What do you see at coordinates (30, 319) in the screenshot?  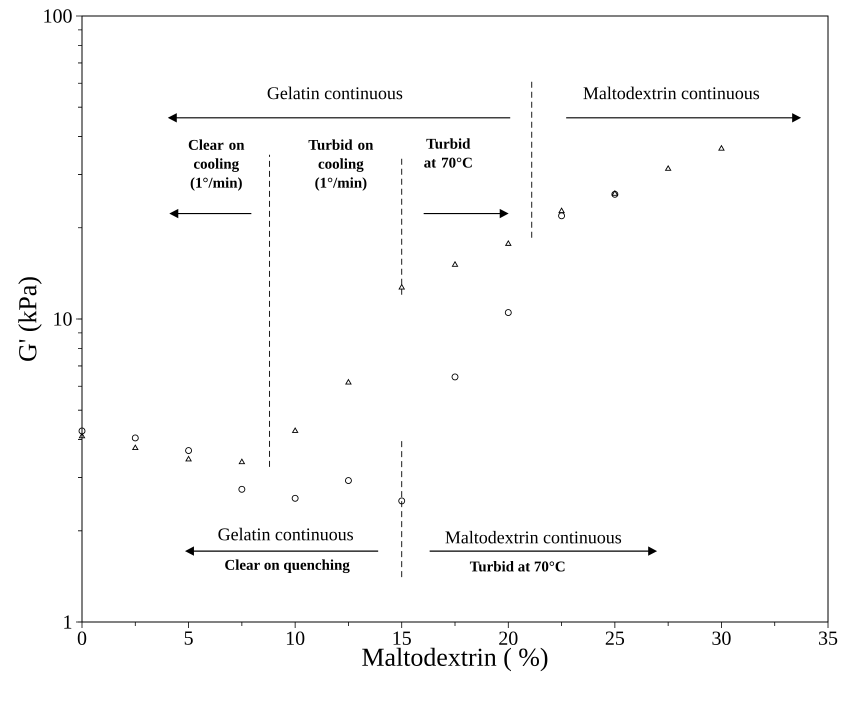 I see `y-axis-title: G' (kPa)` at bounding box center [30, 319].